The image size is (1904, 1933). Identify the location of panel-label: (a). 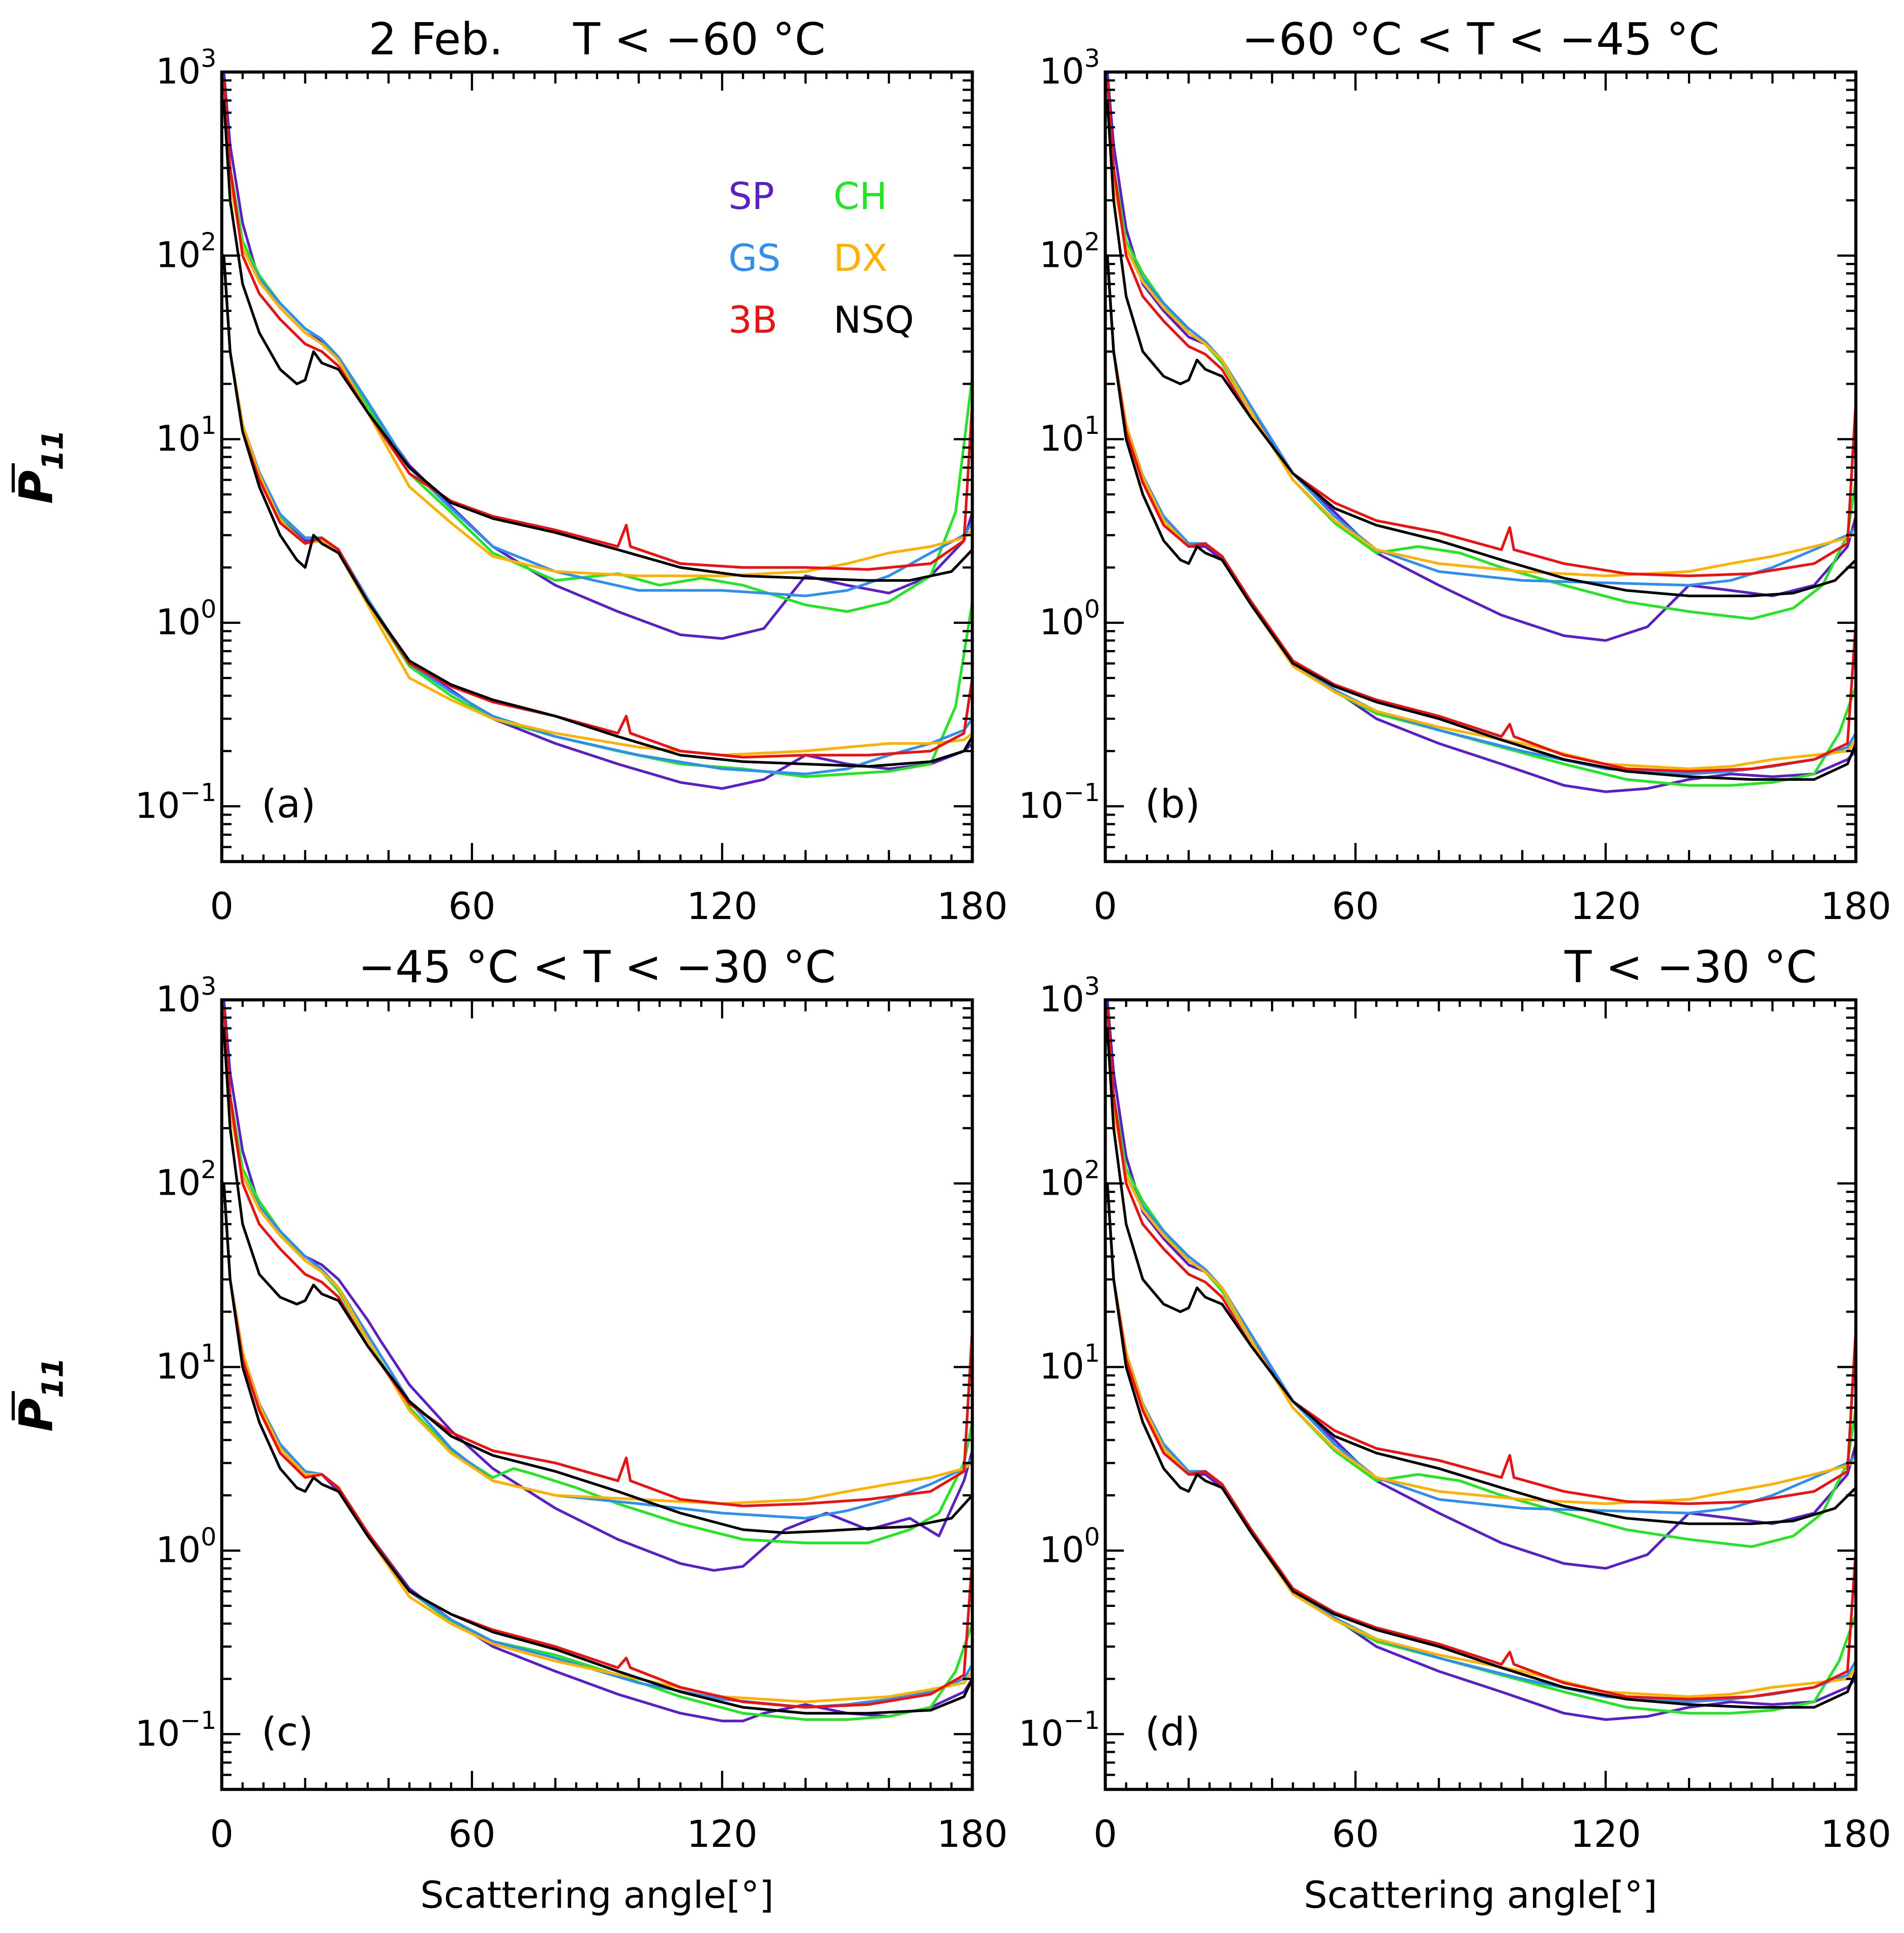
(289, 804).